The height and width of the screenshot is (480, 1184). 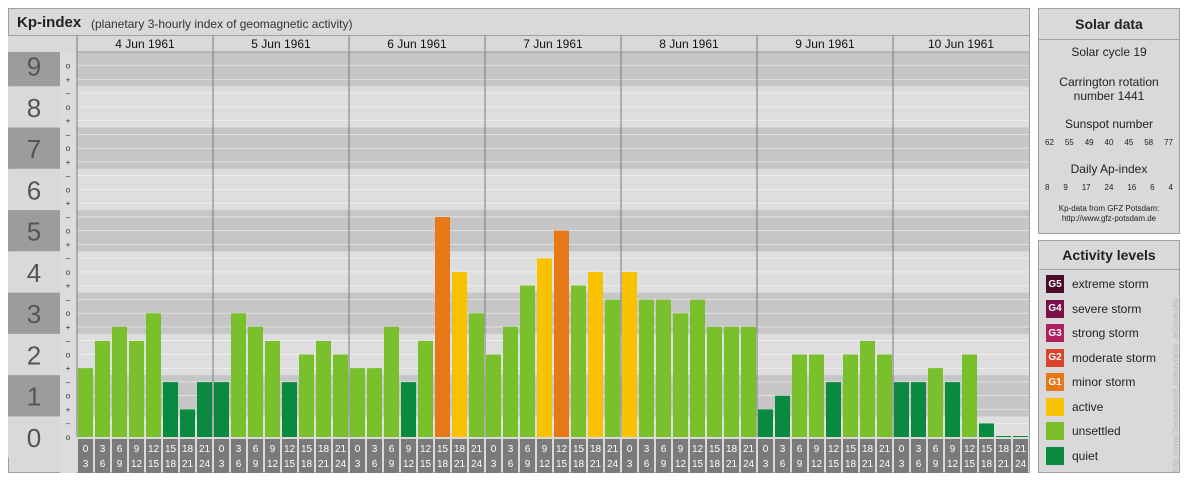 What do you see at coordinates (1055, 284) in the screenshot?
I see `legend-swatch: G5` at bounding box center [1055, 284].